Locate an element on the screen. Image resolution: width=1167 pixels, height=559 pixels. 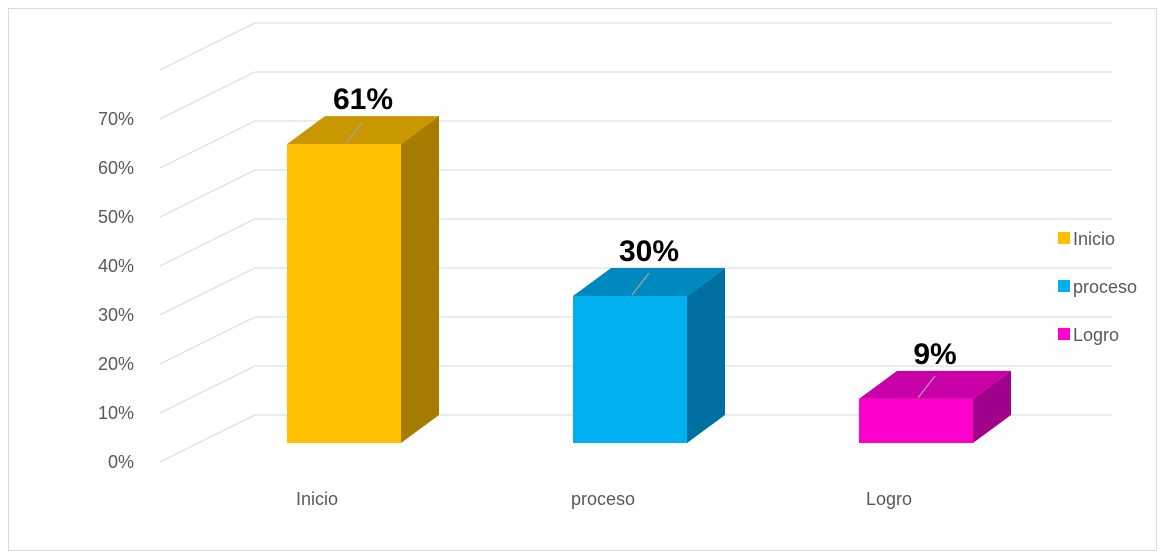
data-label: 30% is located at coordinates (649, 251).